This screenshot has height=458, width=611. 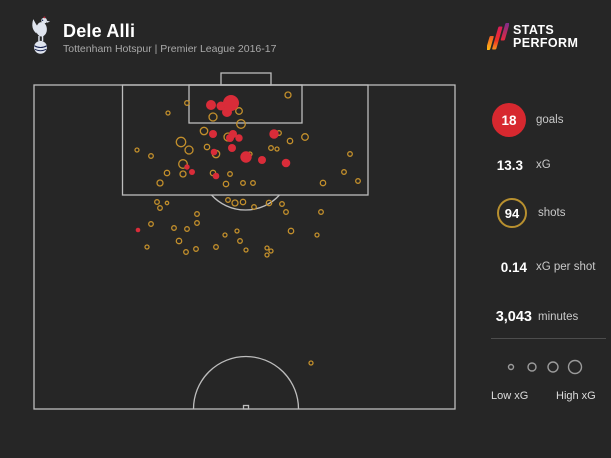 I want to click on centre-spot-mark, so click(x=246, y=407).